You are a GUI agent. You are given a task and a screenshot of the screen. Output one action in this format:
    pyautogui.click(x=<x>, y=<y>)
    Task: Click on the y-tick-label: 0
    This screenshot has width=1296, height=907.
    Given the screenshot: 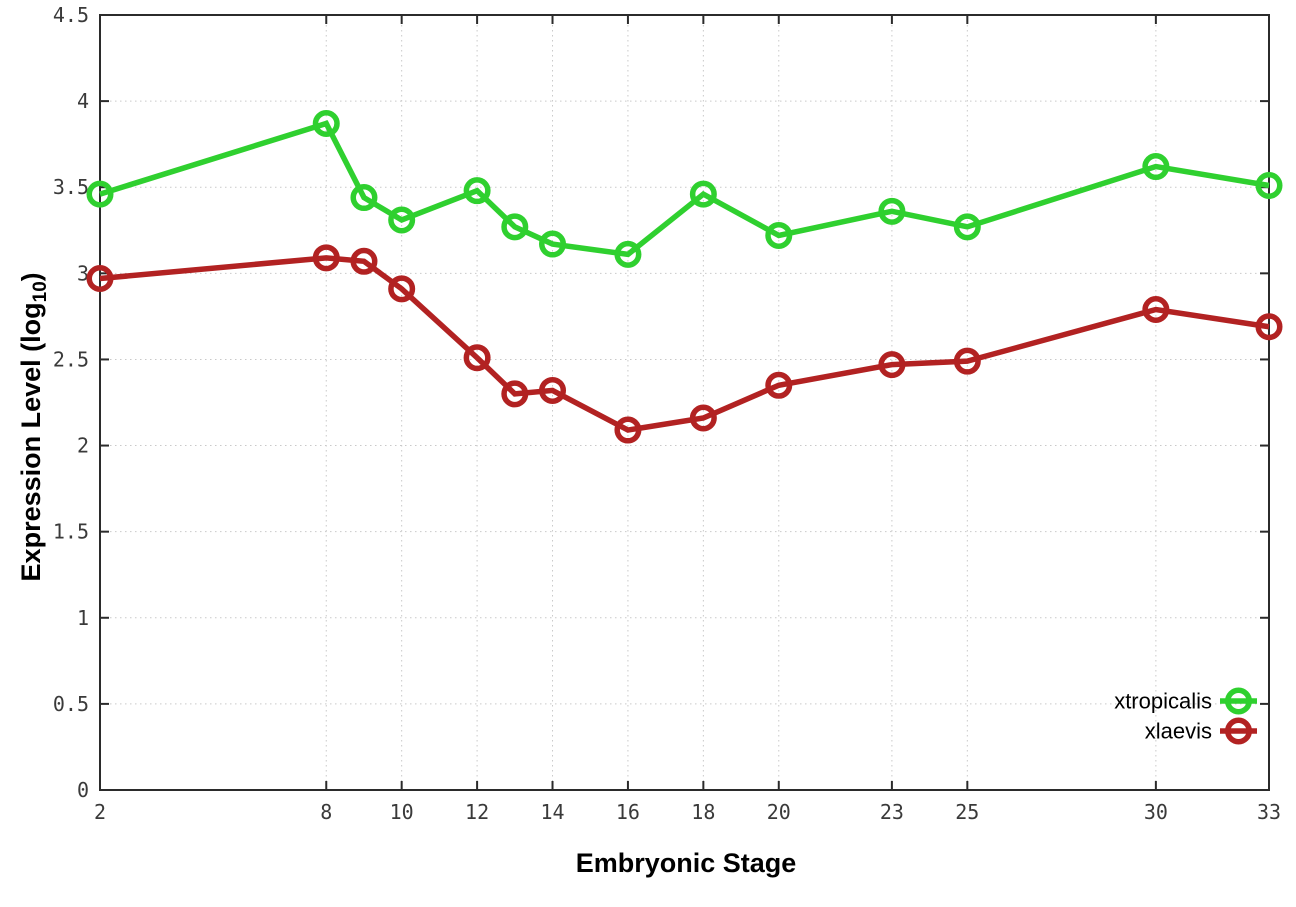 What is the action you would take?
    pyautogui.click(x=83, y=790)
    